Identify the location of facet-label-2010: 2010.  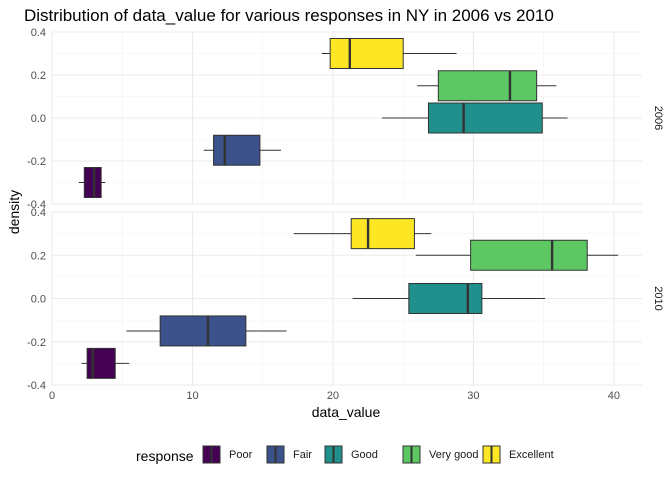
(658, 298).